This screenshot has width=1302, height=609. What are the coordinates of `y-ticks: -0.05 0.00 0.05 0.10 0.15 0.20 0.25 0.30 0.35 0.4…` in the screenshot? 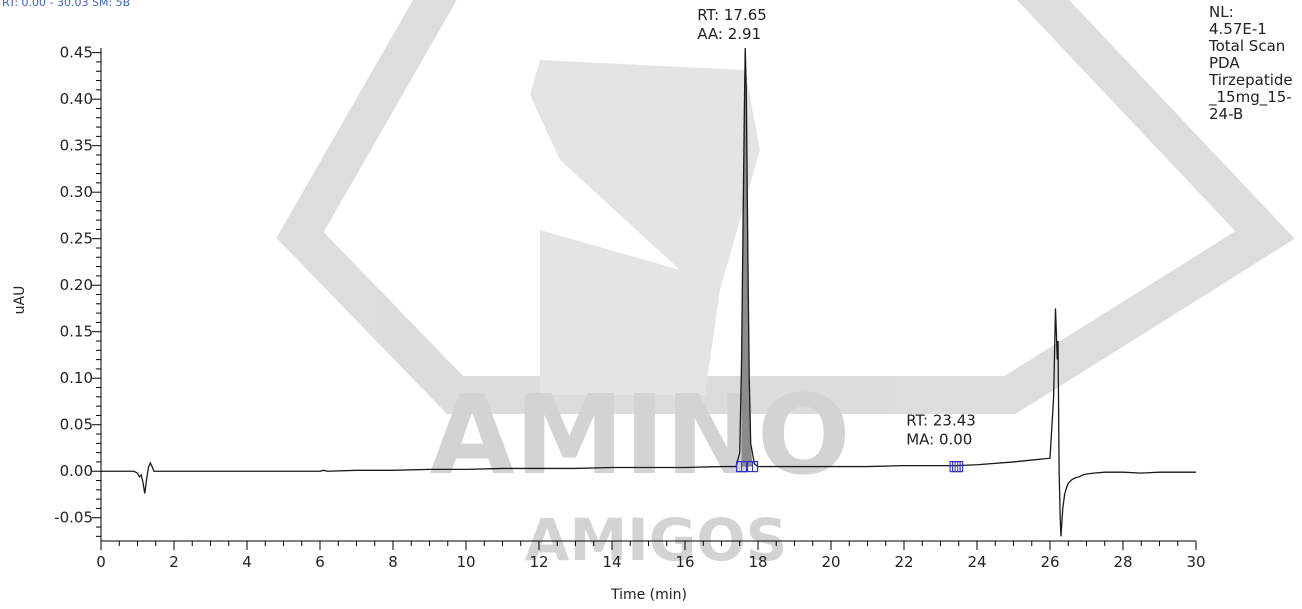 It's located at (77, 290).